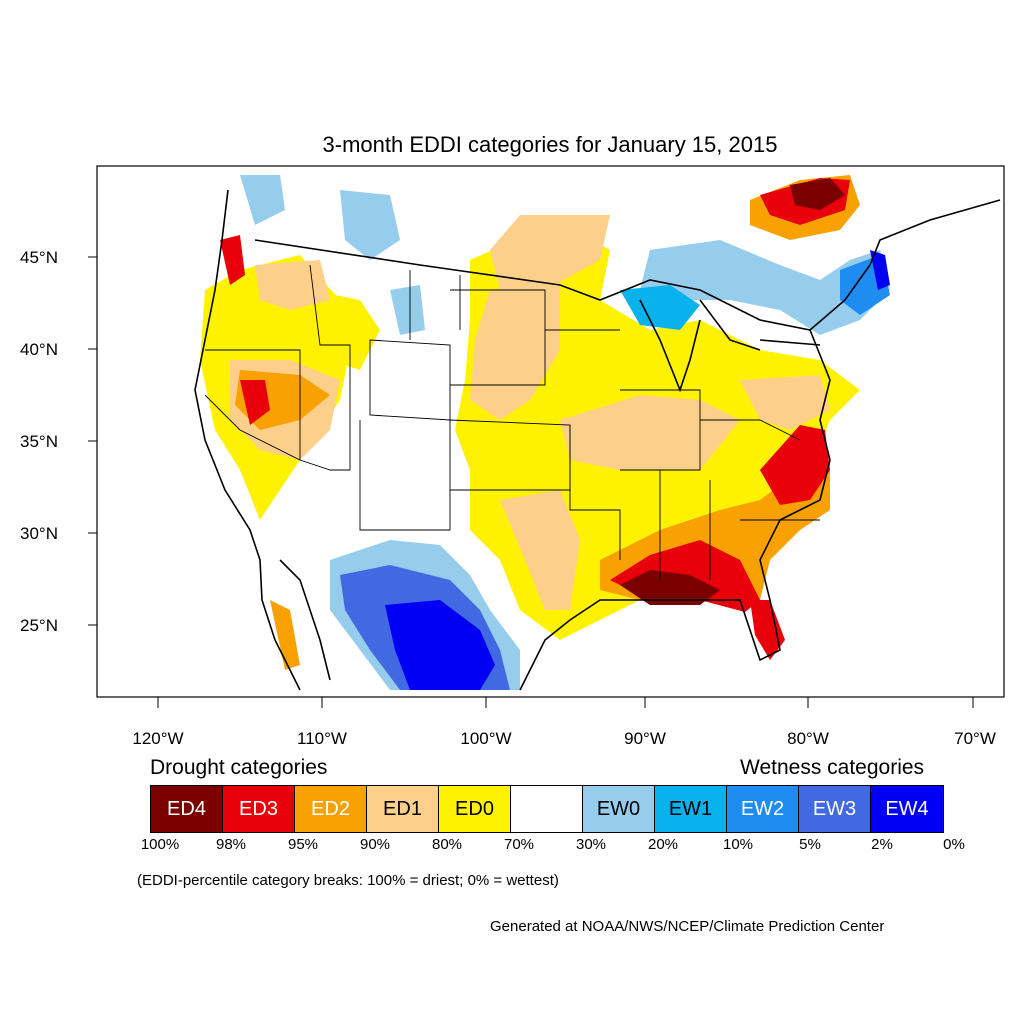  I want to click on lon-label-70: 70°W, so click(975, 738).